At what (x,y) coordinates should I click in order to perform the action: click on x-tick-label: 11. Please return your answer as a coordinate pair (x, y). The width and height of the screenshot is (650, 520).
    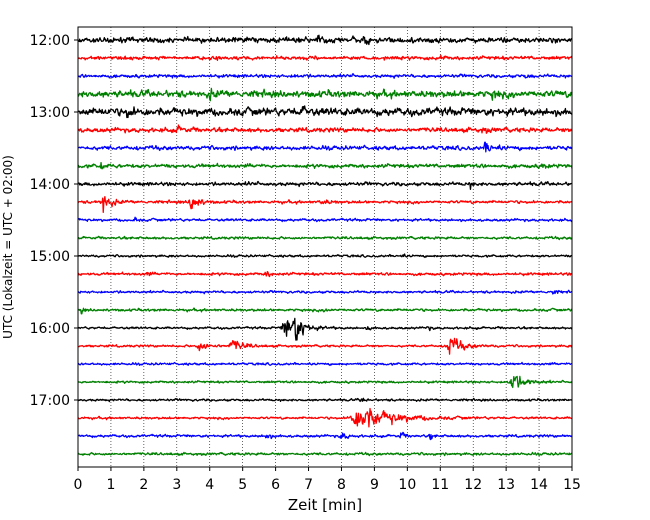
    Looking at the image, I should click on (440, 485).